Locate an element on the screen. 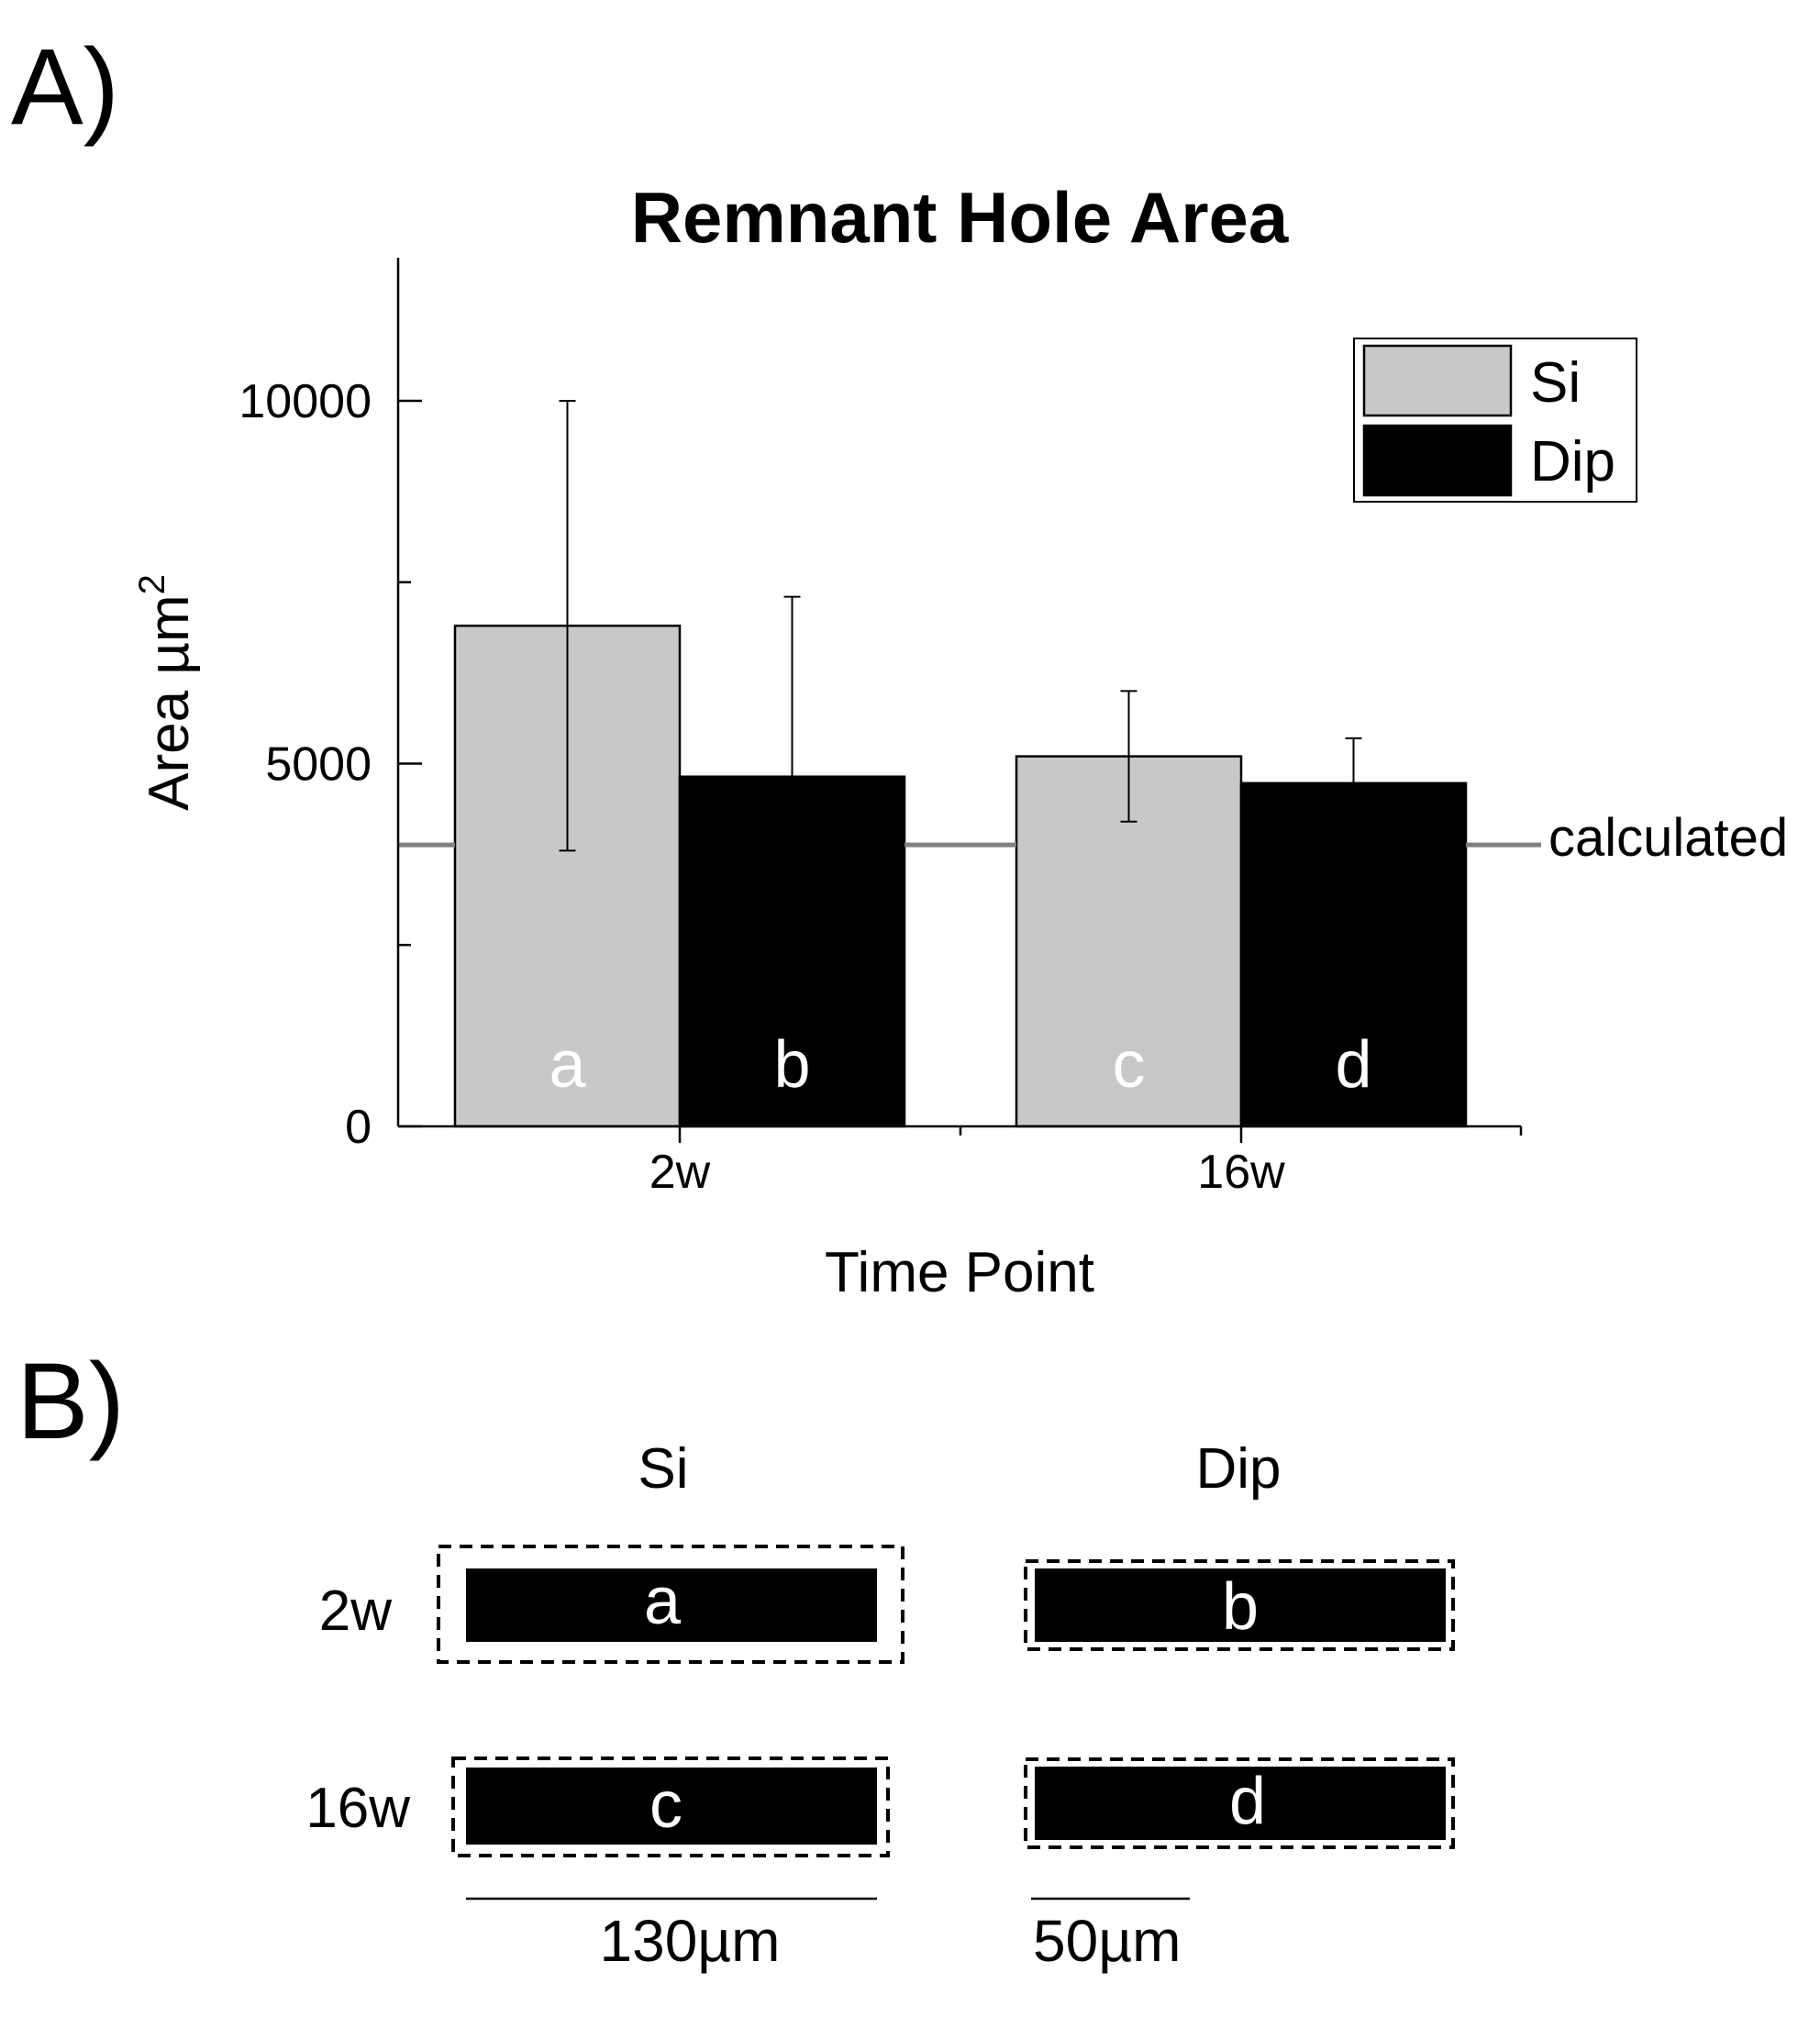 This screenshot has height=2017, width=1820. hole-box-d is located at coordinates (1240, 1804).